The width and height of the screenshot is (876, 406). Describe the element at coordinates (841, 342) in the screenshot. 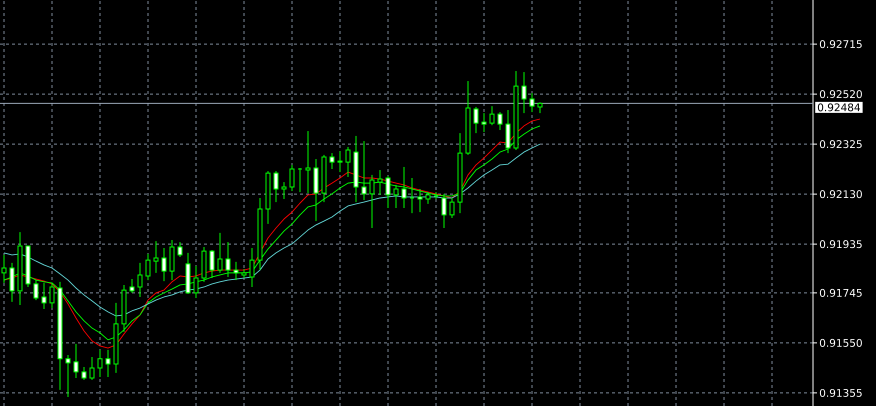

I see `y-tick-label: 0.91550` at that location.